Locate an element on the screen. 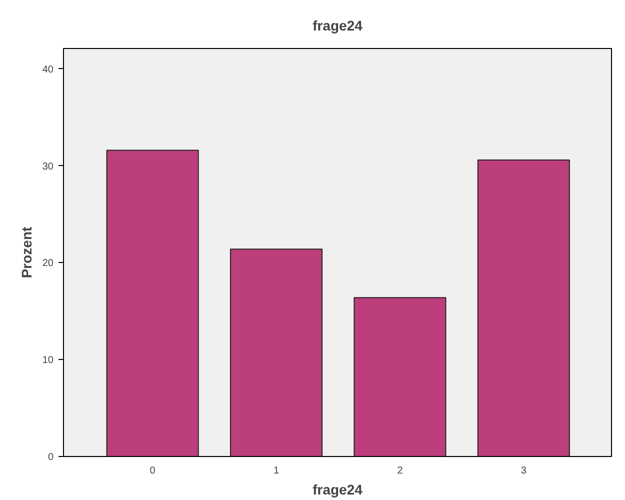  x-tick-label: 3 is located at coordinates (523, 471).